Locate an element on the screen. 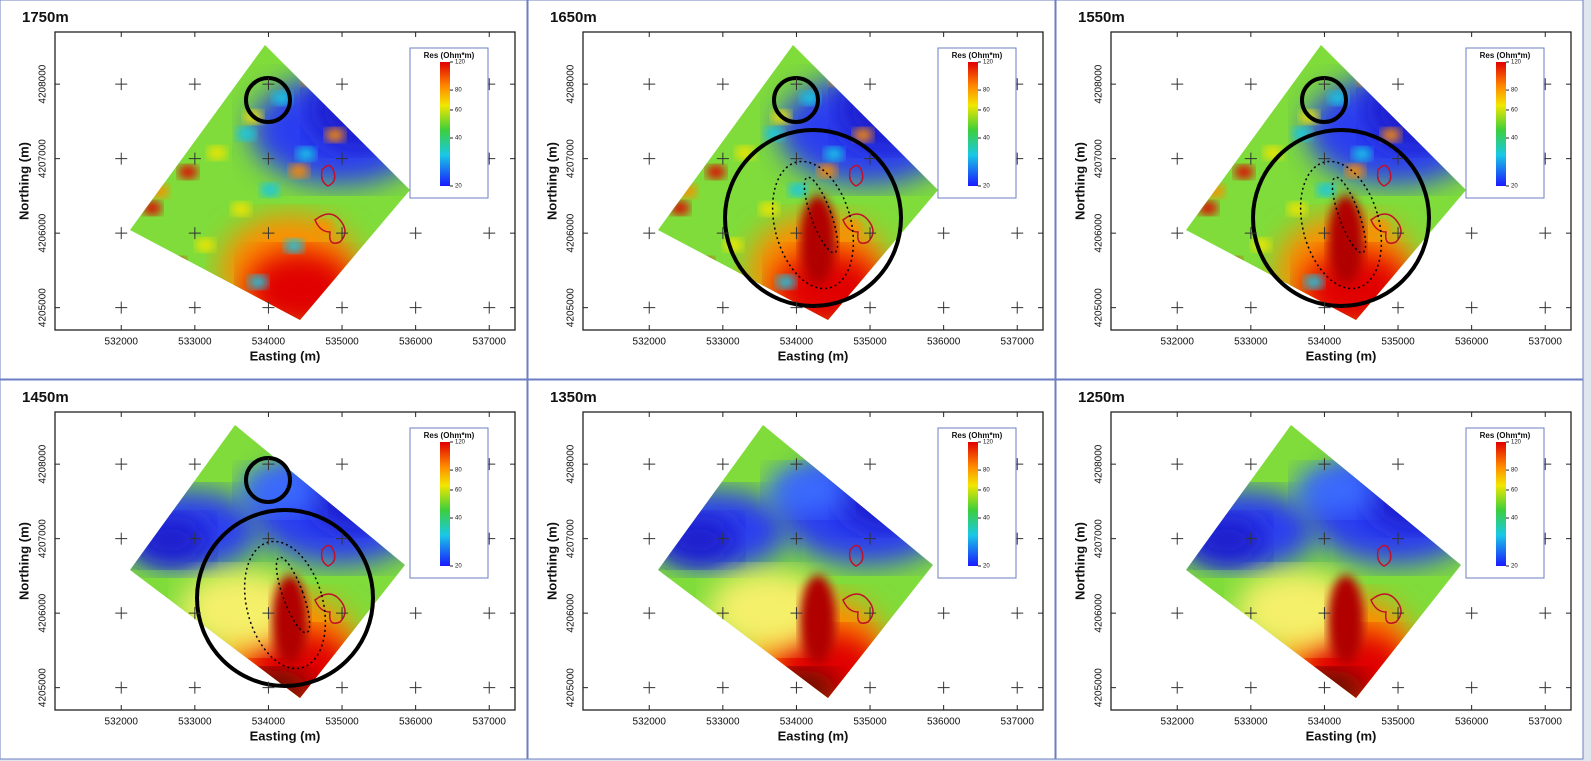  panel-title: 1350m is located at coordinates (573, 397).